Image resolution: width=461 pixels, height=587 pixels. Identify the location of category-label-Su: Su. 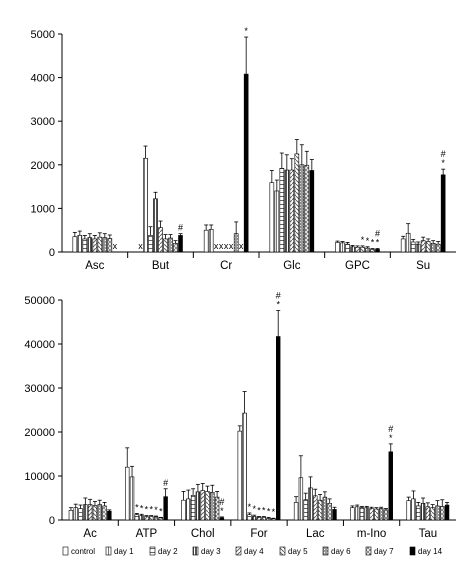
(423, 266).